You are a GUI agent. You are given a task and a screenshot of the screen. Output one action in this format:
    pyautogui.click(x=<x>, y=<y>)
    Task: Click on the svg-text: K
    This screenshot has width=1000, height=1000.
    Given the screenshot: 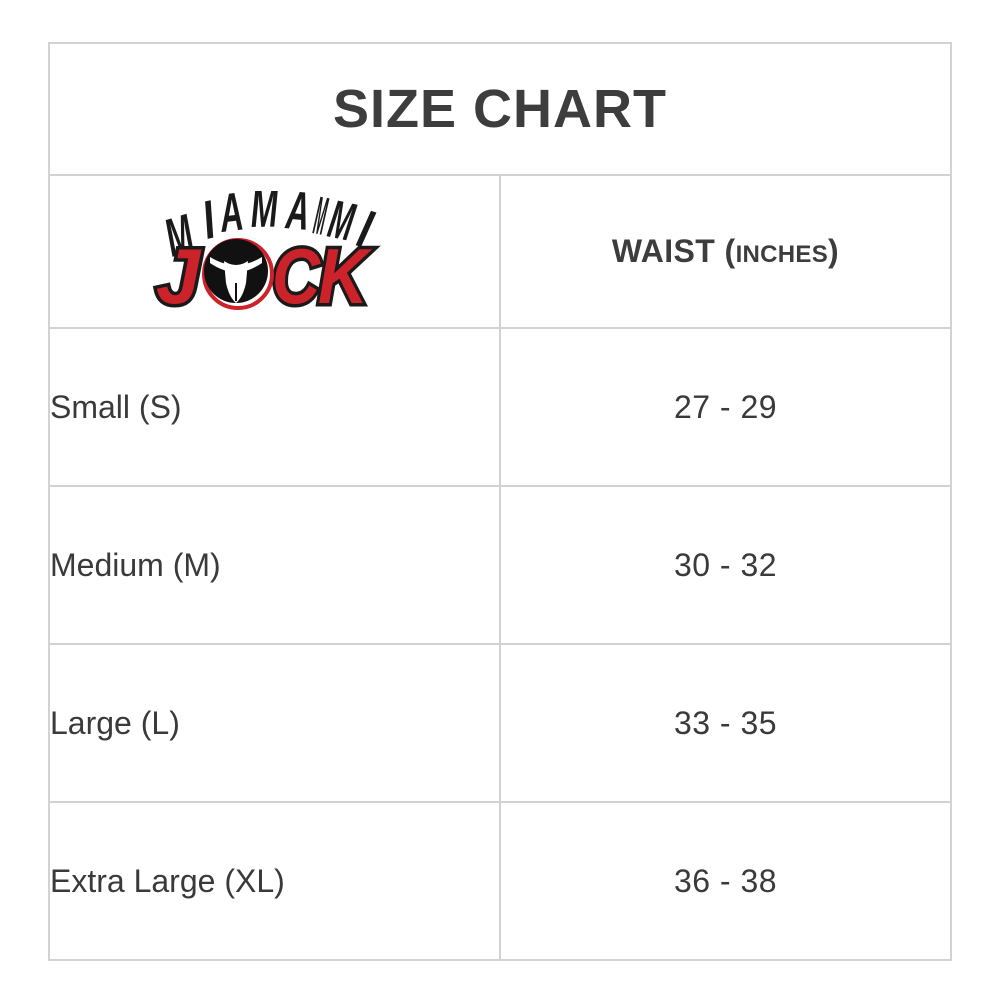 What is the action you would take?
    pyautogui.click(x=345, y=272)
    